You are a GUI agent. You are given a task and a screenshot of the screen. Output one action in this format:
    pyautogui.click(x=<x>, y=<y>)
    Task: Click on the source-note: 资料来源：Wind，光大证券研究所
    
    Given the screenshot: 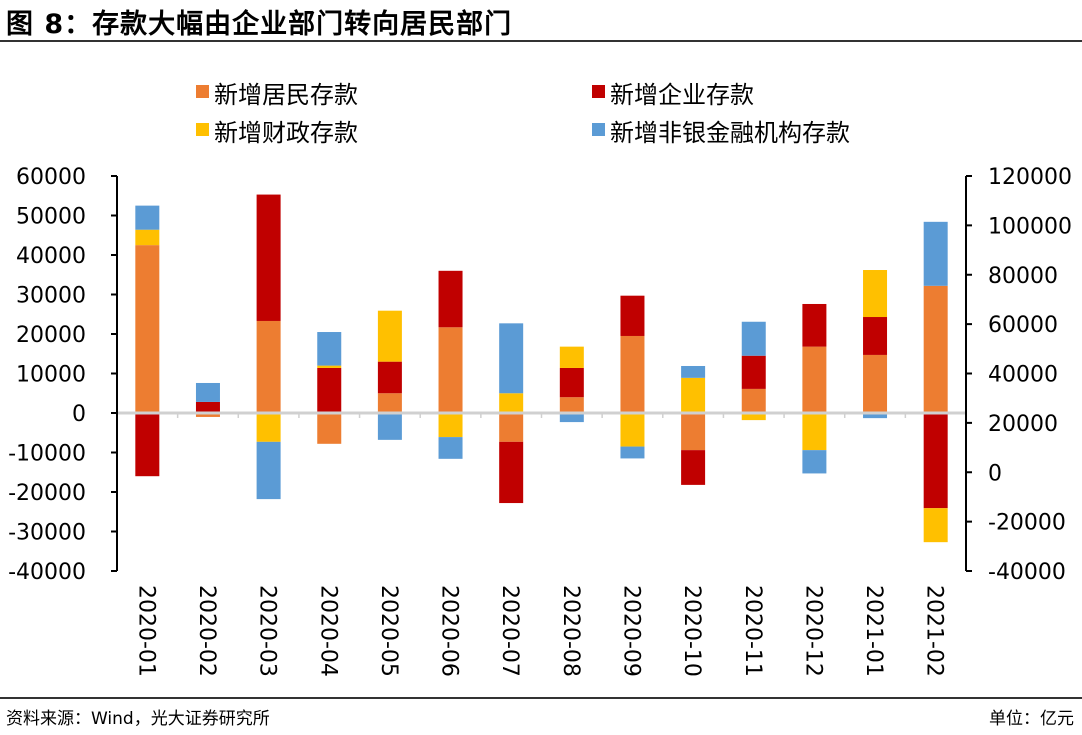 What is the action you would take?
    pyautogui.click(x=138, y=719)
    